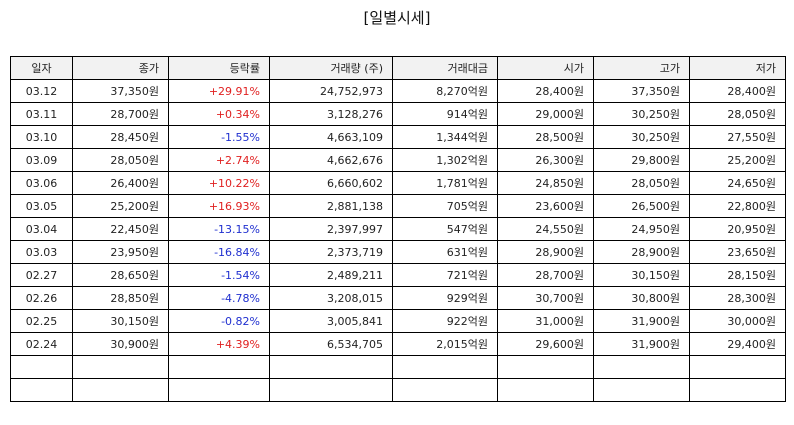  I want to click on cell-volume: 2,373,719, so click(331, 252).